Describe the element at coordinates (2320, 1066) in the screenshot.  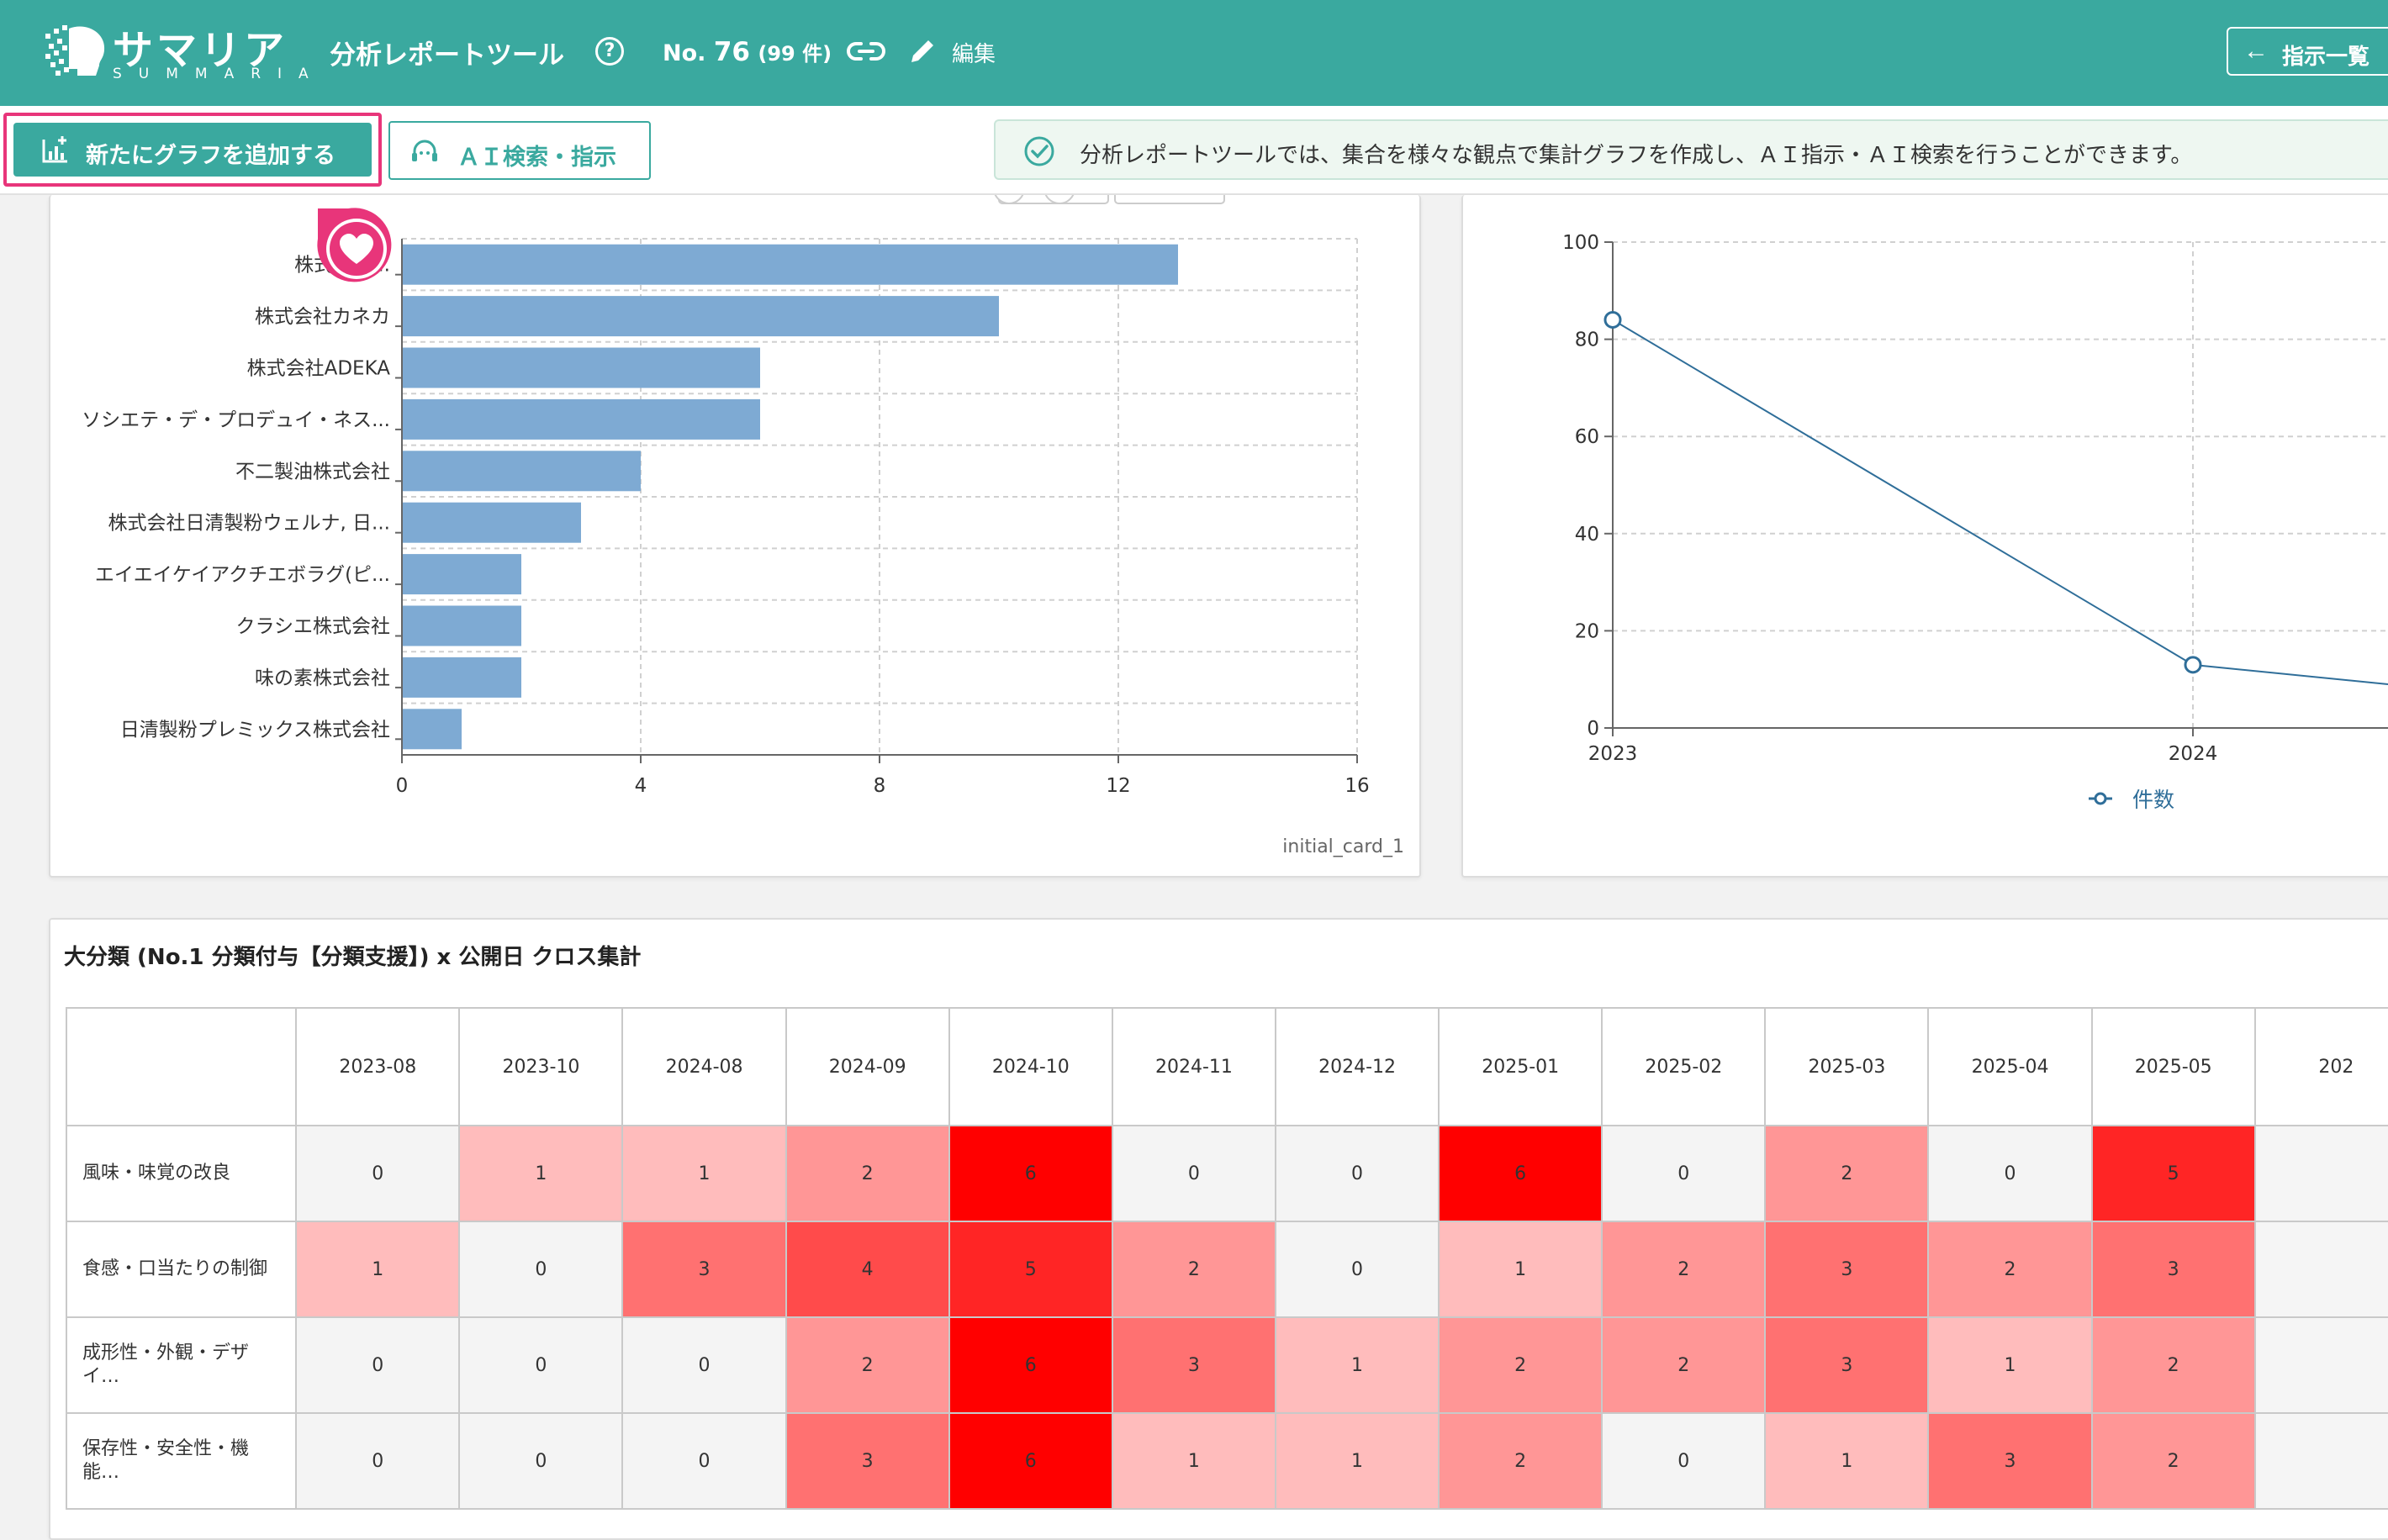
I see `column-header: 202` at that location.